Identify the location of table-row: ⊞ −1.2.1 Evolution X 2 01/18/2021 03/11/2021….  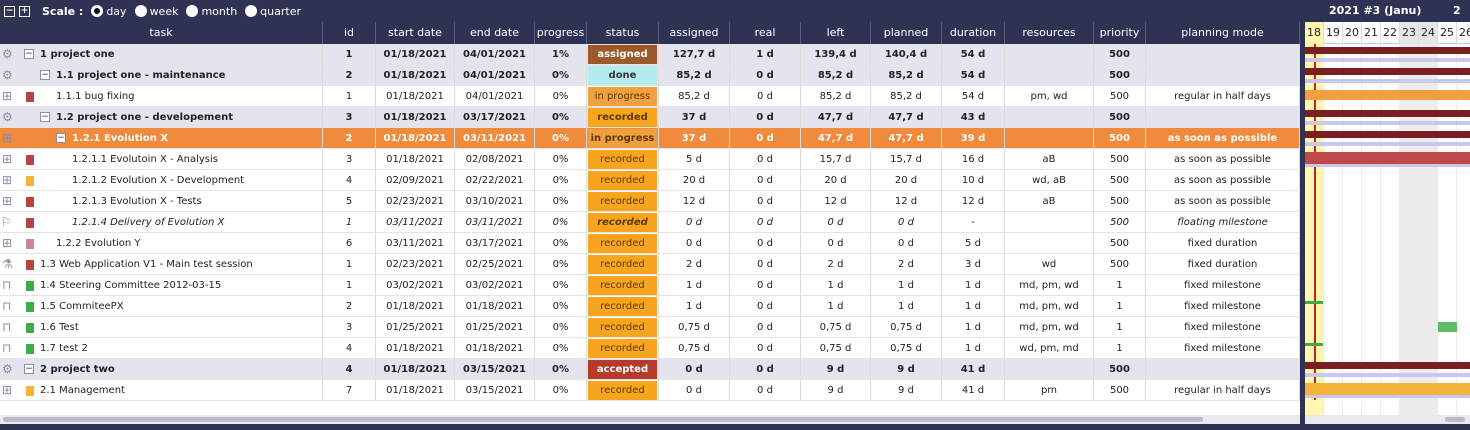
(650, 138).